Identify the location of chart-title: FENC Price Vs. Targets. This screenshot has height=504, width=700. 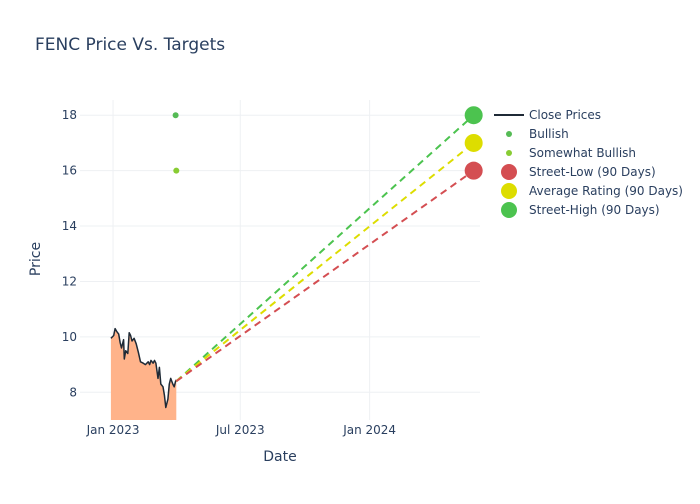
(130, 45).